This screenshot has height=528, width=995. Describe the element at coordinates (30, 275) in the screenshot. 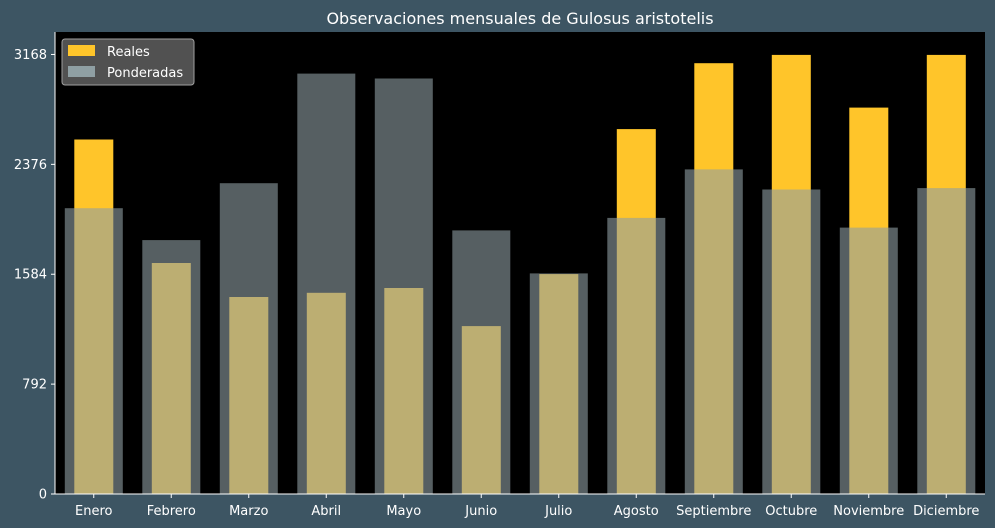

I see `y-tick-label: 1584` at that location.